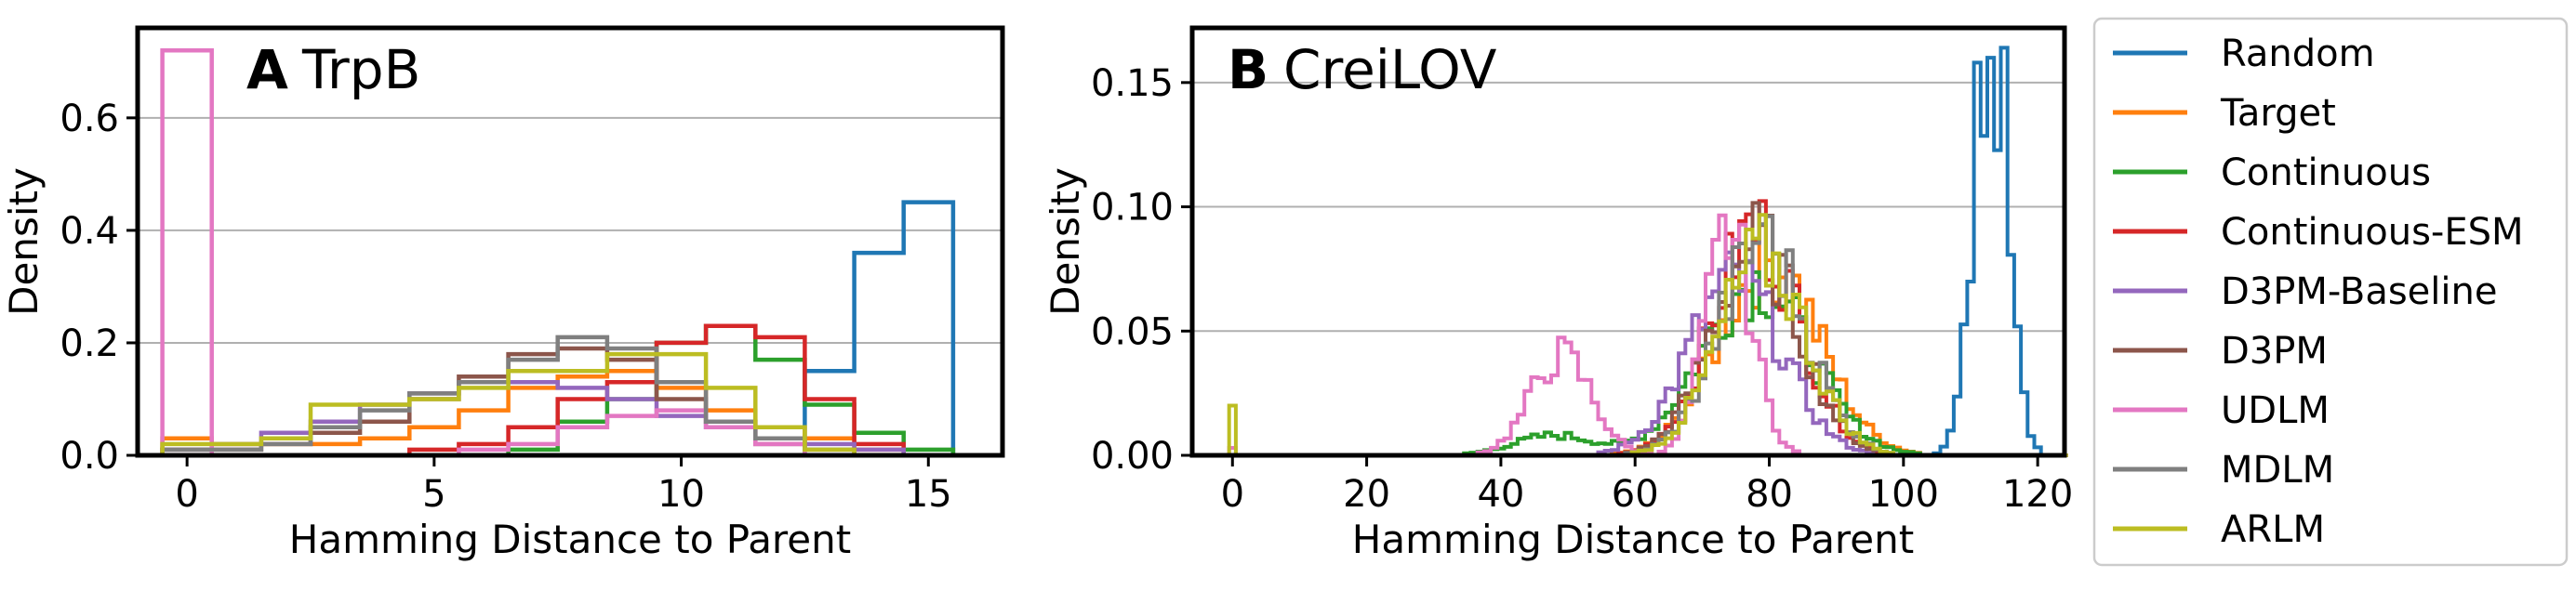 This screenshot has width=2576, height=591. I want to click on panel-b-xtick-label: 100, so click(1903, 494).